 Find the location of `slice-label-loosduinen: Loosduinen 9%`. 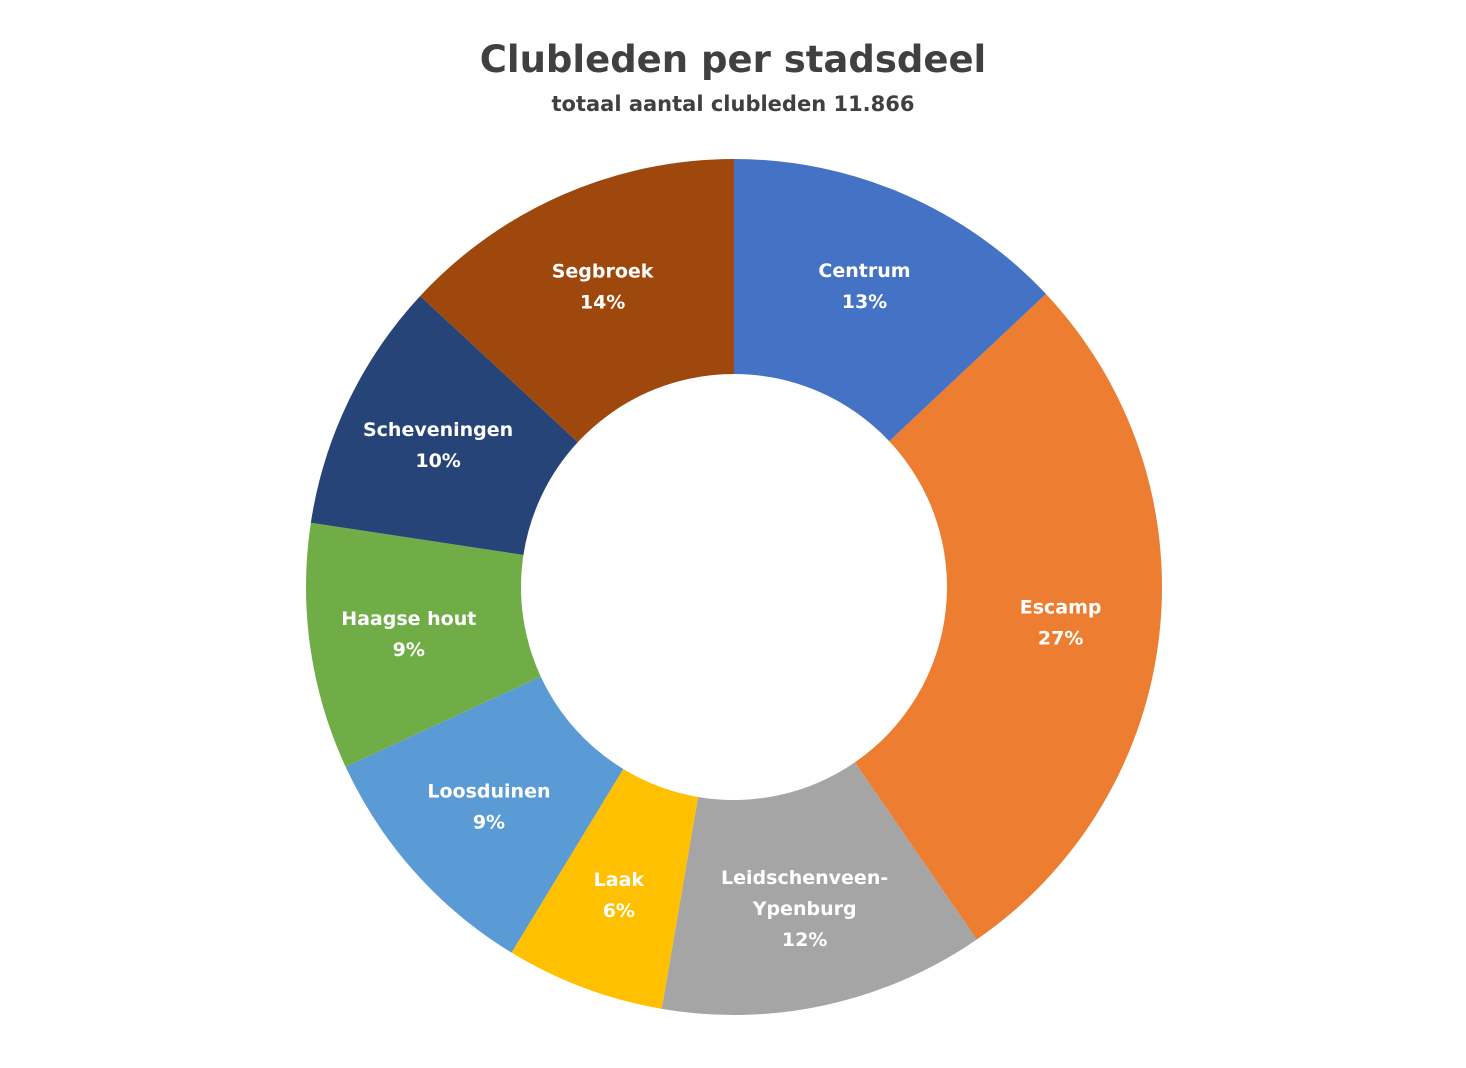

slice-label-loosduinen: Loosduinen 9% is located at coordinates (488, 806).